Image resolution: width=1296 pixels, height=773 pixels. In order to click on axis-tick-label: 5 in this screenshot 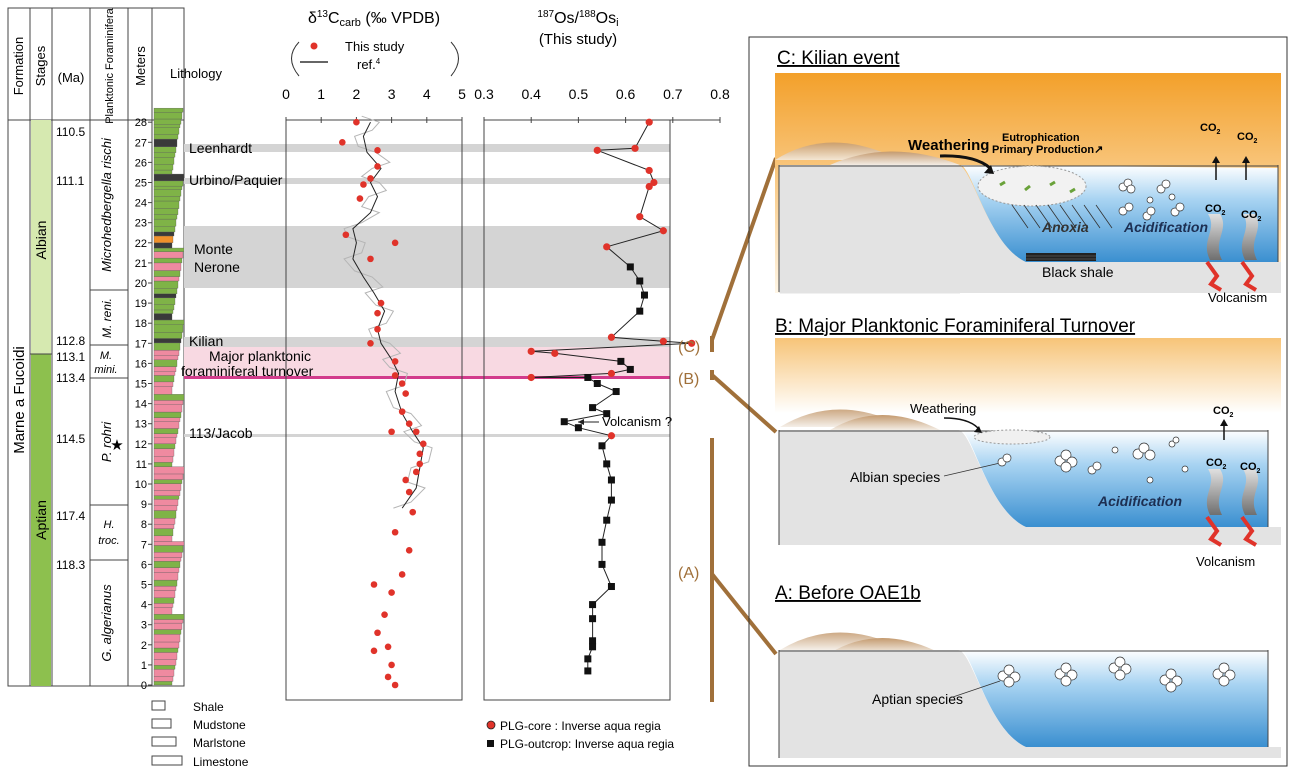, I will do `click(462, 94)`.